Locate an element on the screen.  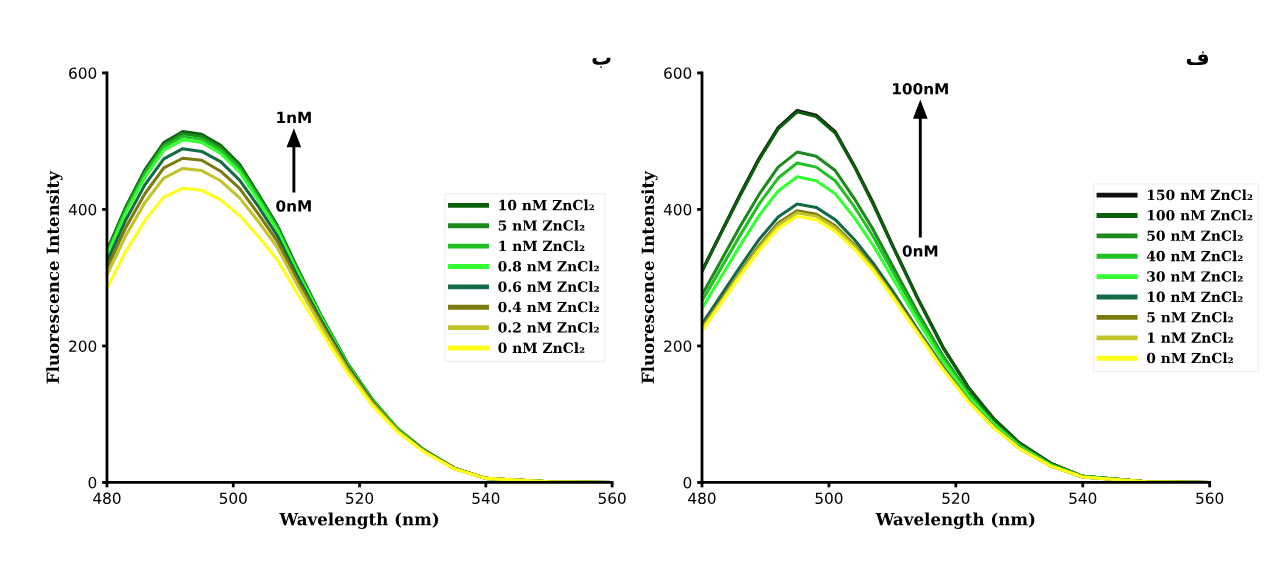
legend-label: 100 nM ZnCl₂ is located at coordinates (1200, 215).